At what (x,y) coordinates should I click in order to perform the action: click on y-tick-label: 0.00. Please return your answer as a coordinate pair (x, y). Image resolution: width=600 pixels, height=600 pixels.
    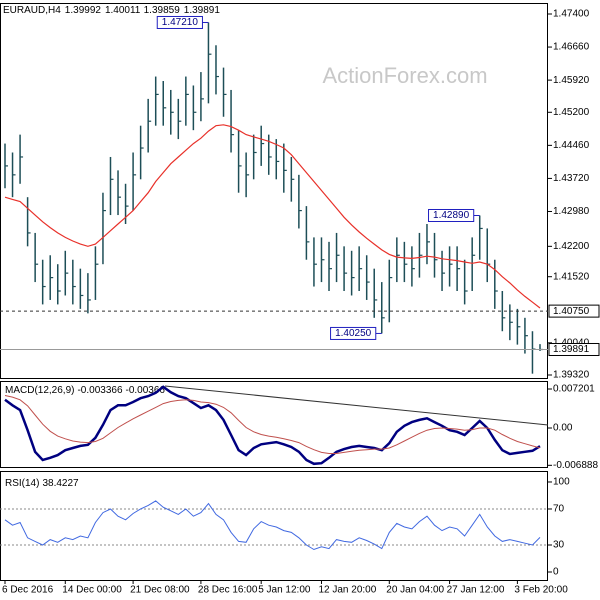
    Looking at the image, I should click on (563, 428).